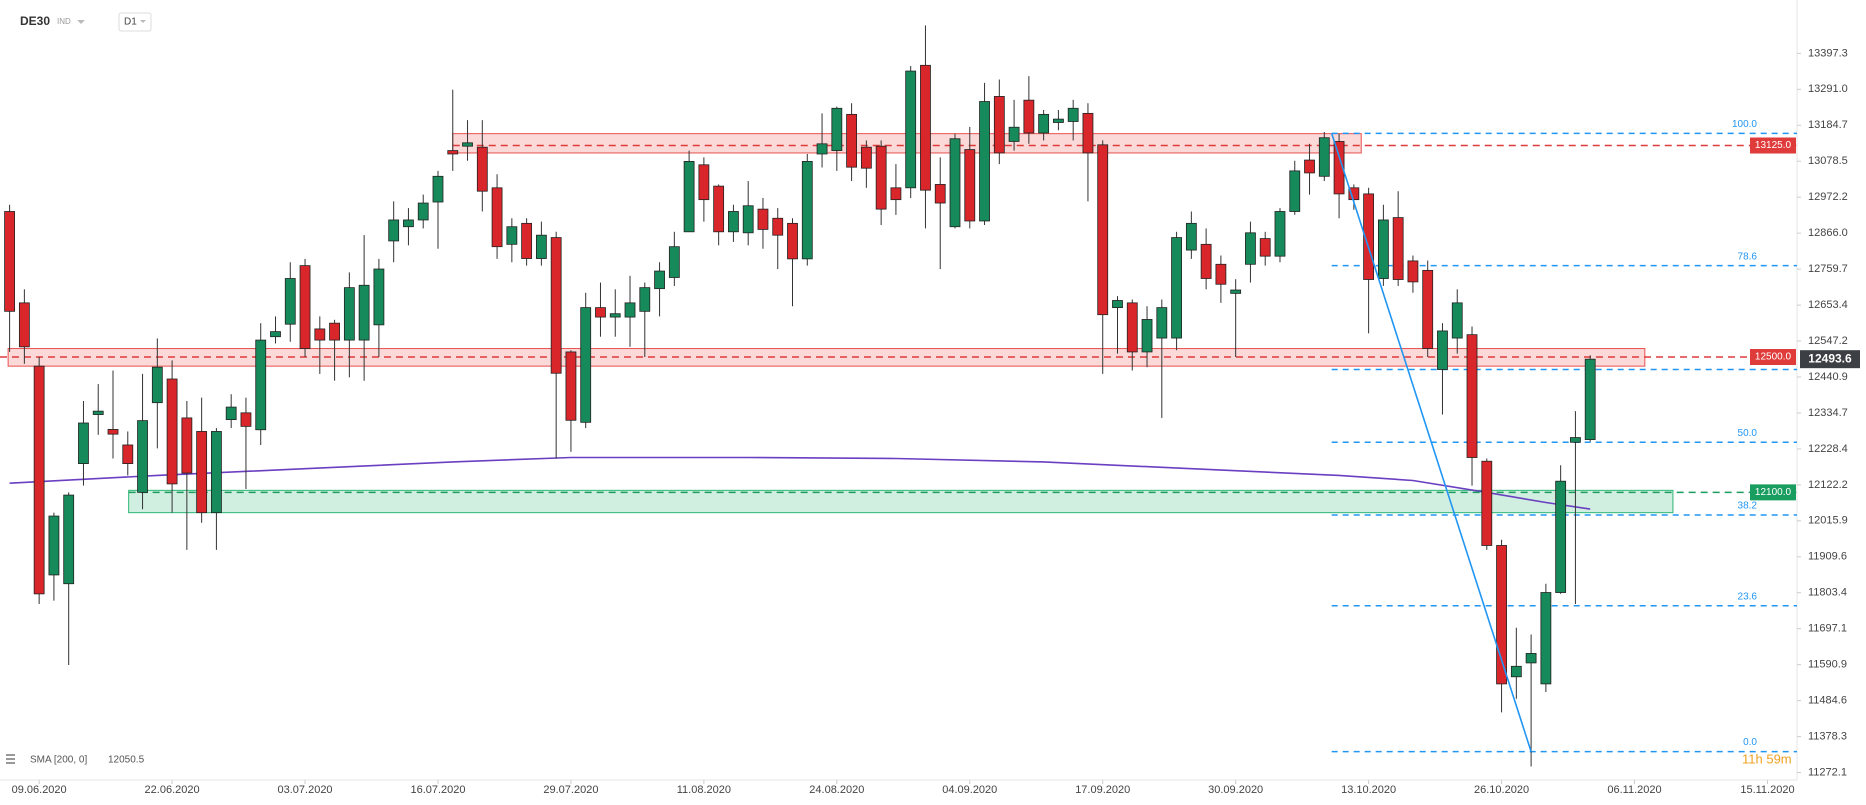 The image size is (1866, 805). Describe the element at coordinates (1827, 701) in the screenshot. I see `y-tick-label: 11484.6` at that location.